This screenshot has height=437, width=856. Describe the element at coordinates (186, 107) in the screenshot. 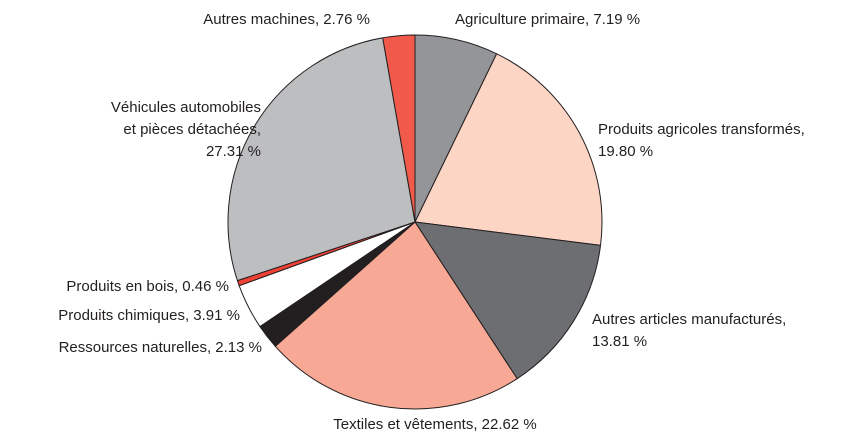

I see `slice-label: Véhicules automobiles` at that location.